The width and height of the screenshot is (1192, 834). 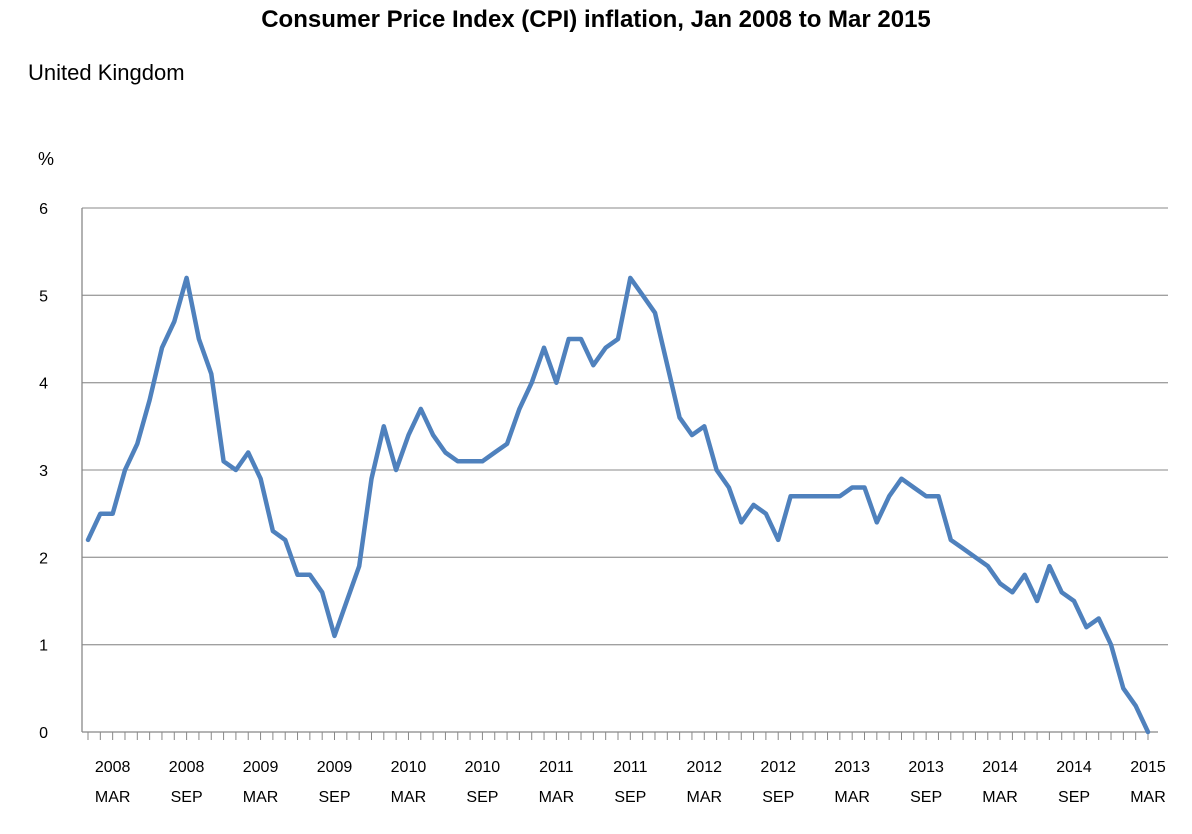 What do you see at coordinates (630, 782) in the screenshot?
I see `x-tick-label: 2011 SEP` at bounding box center [630, 782].